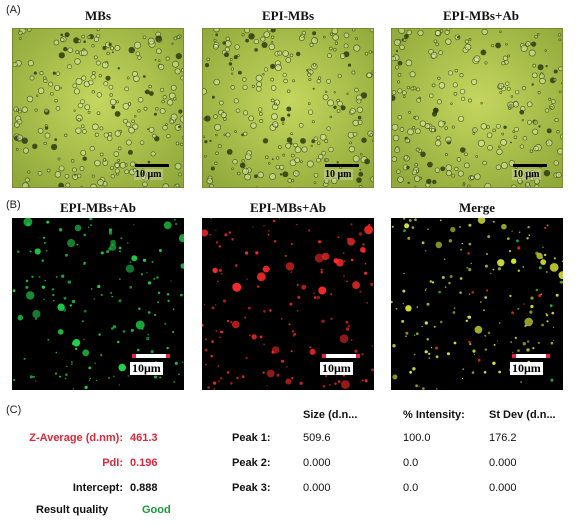  I want to click on scale-label-a3: 10 μm, so click(526, 174).